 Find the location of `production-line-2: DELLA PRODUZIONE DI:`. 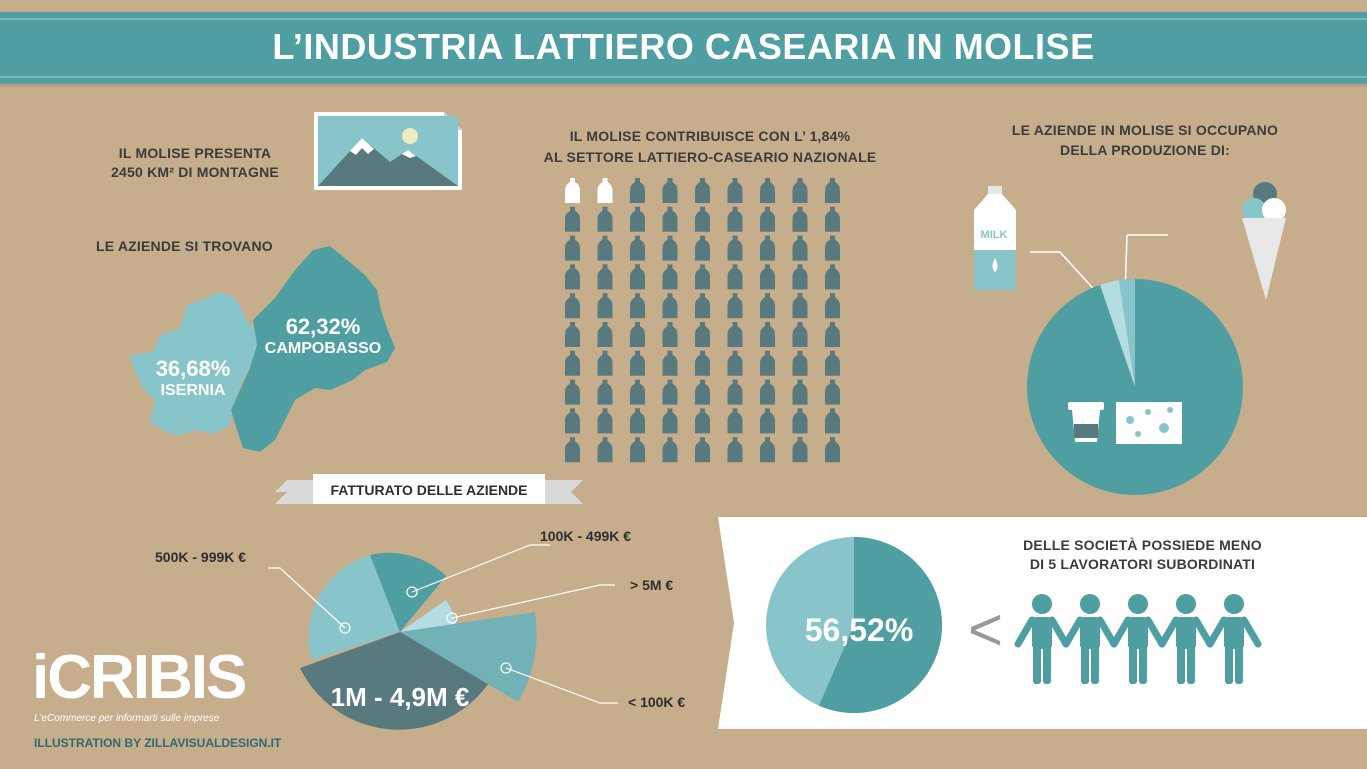

production-line-2: DELLA PRODUZIONE DI: is located at coordinates (1145, 150).